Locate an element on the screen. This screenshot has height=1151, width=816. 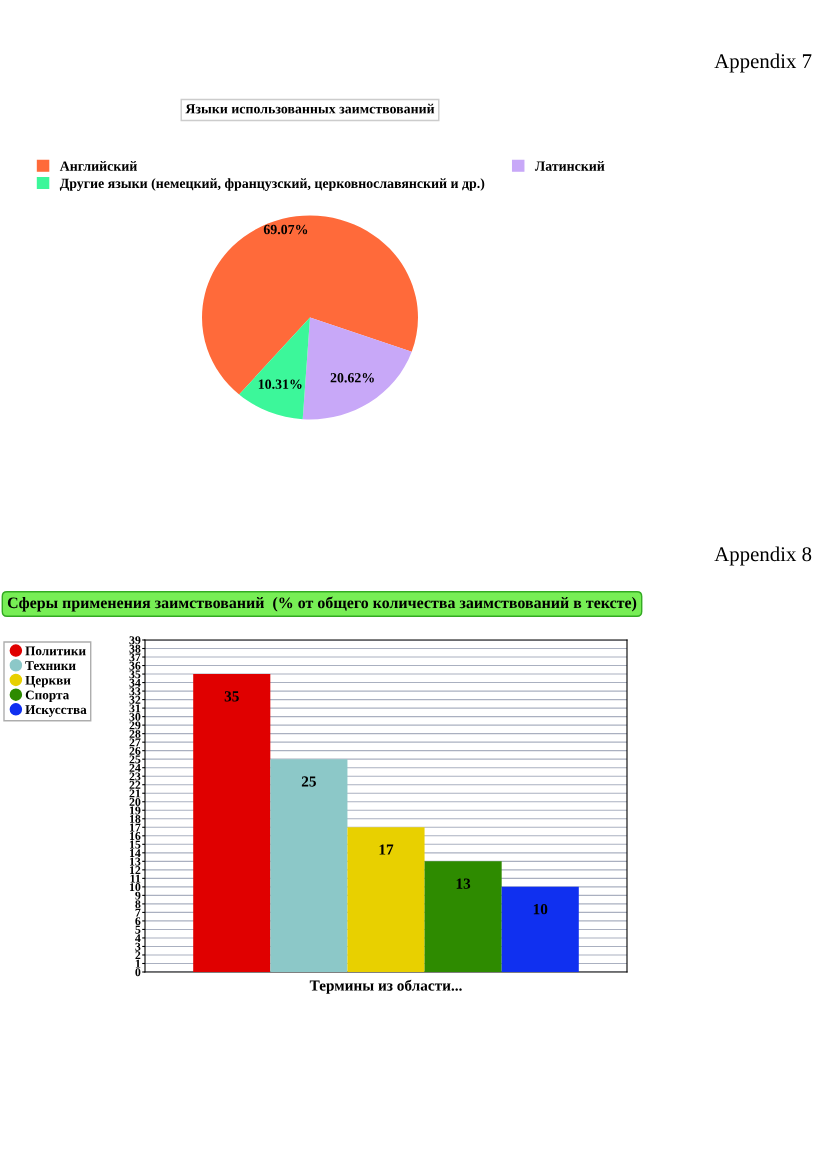
chart-title: Сферы применения заимствований (% от общего количества заимствований в тексте) is located at coordinates (322, 604).